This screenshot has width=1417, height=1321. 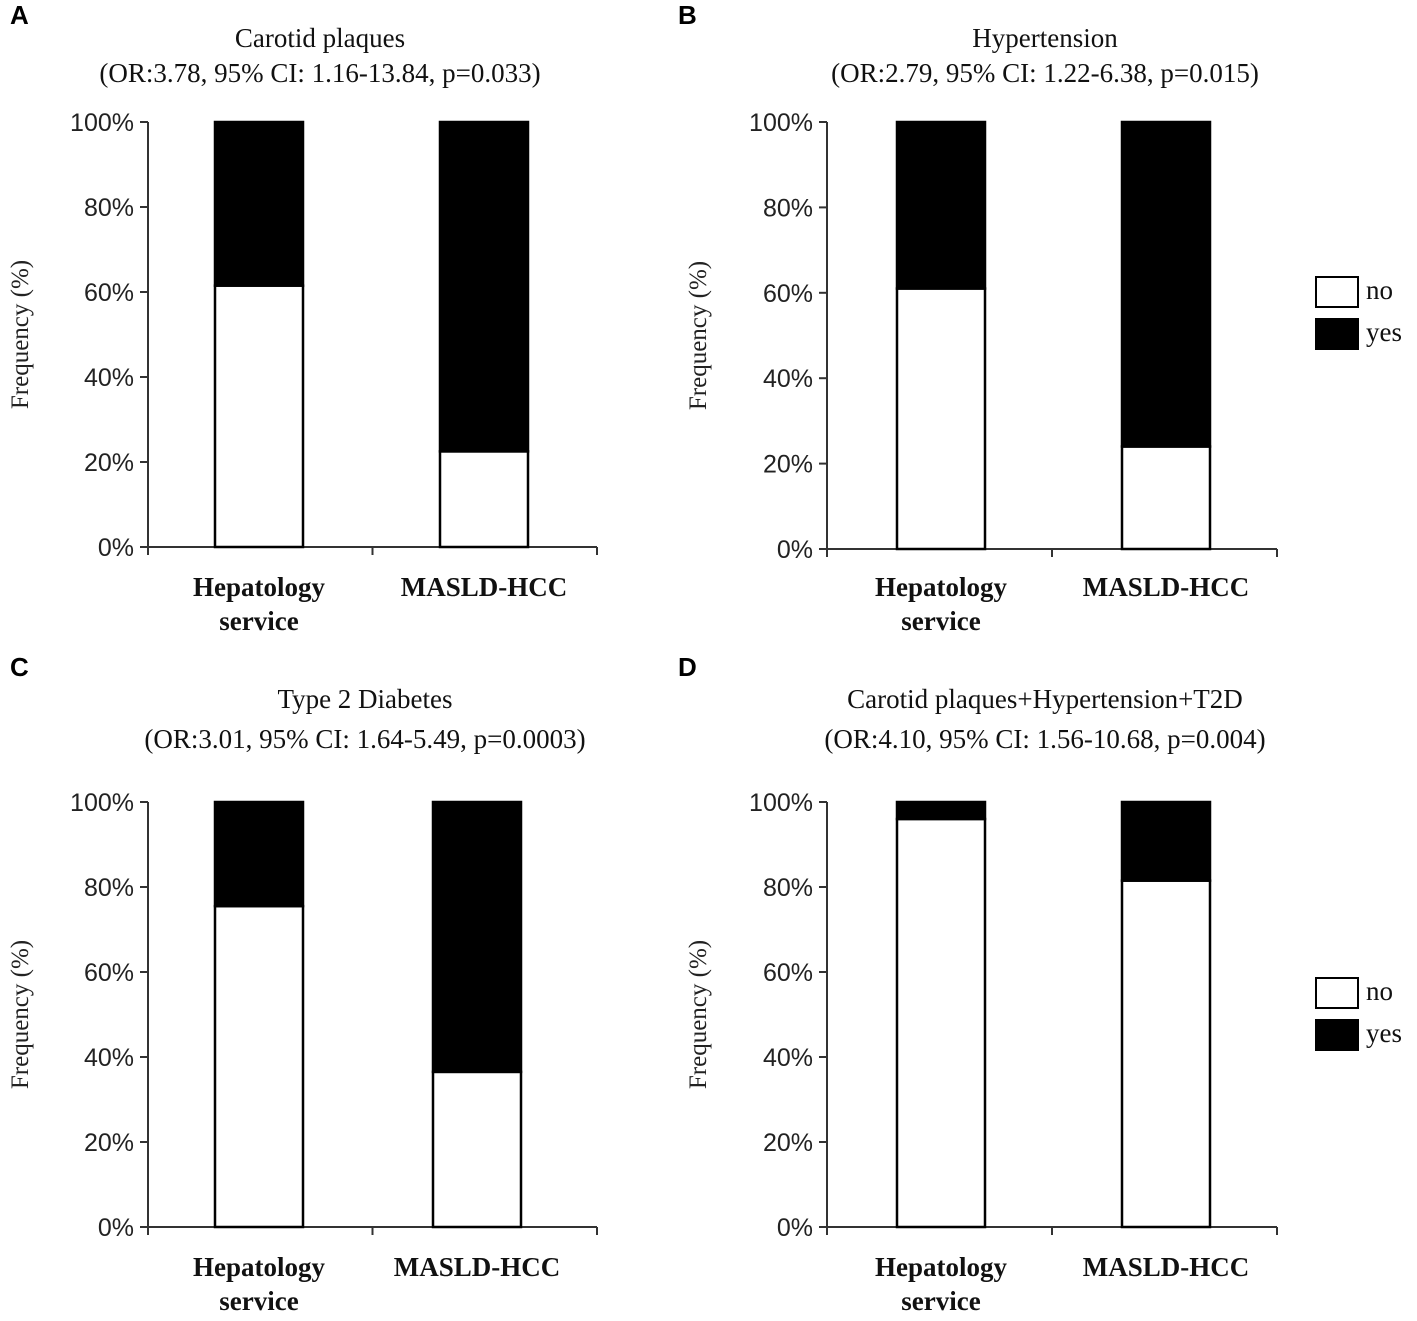 What do you see at coordinates (687, 15) in the screenshot?
I see `panel-letter: B` at bounding box center [687, 15].